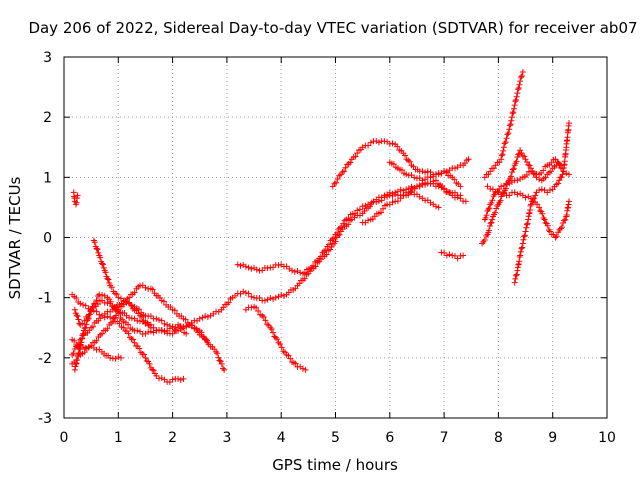 The width and height of the screenshot is (640, 480). Describe the element at coordinates (45, 419) in the screenshot. I see `y-tick-label: -3` at that location.